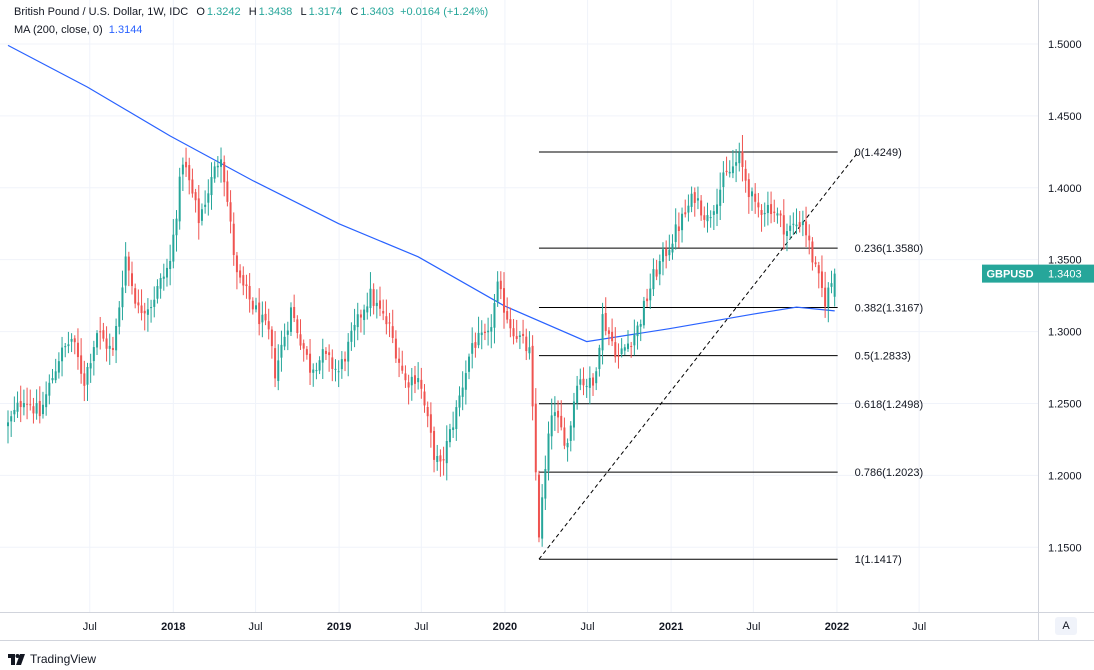 This screenshot has width=1094, height=670. What do you see at coordinates (1065, 117) in the screenshot?
I see `y-tick-label: 1.4500` at bounding box center [1065, 117].